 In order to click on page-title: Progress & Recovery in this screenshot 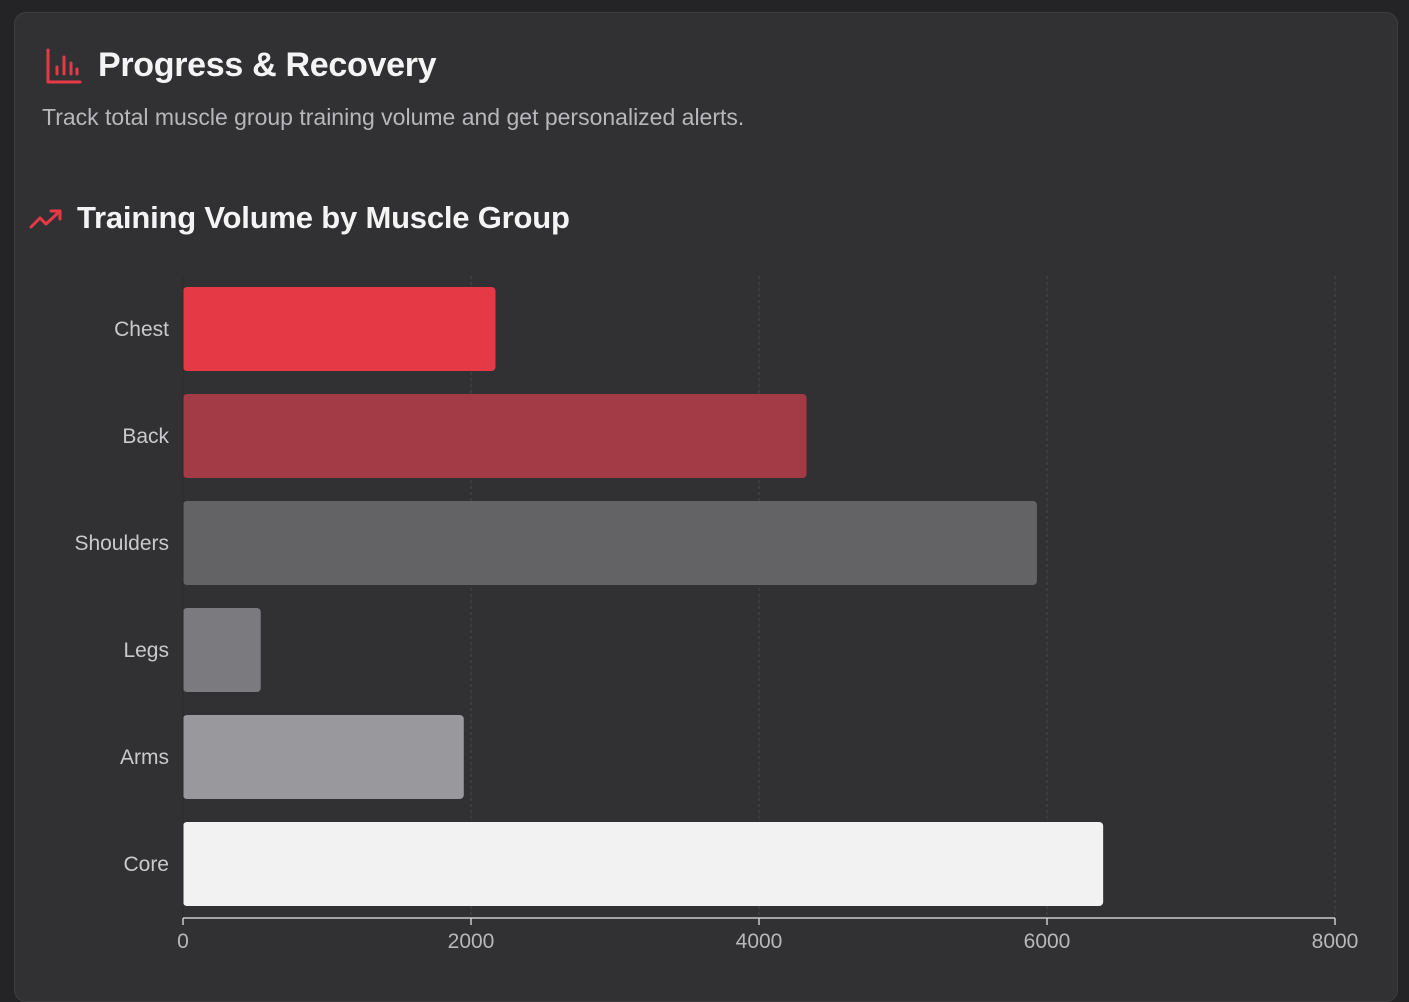, I will do `click(267, 65)`.